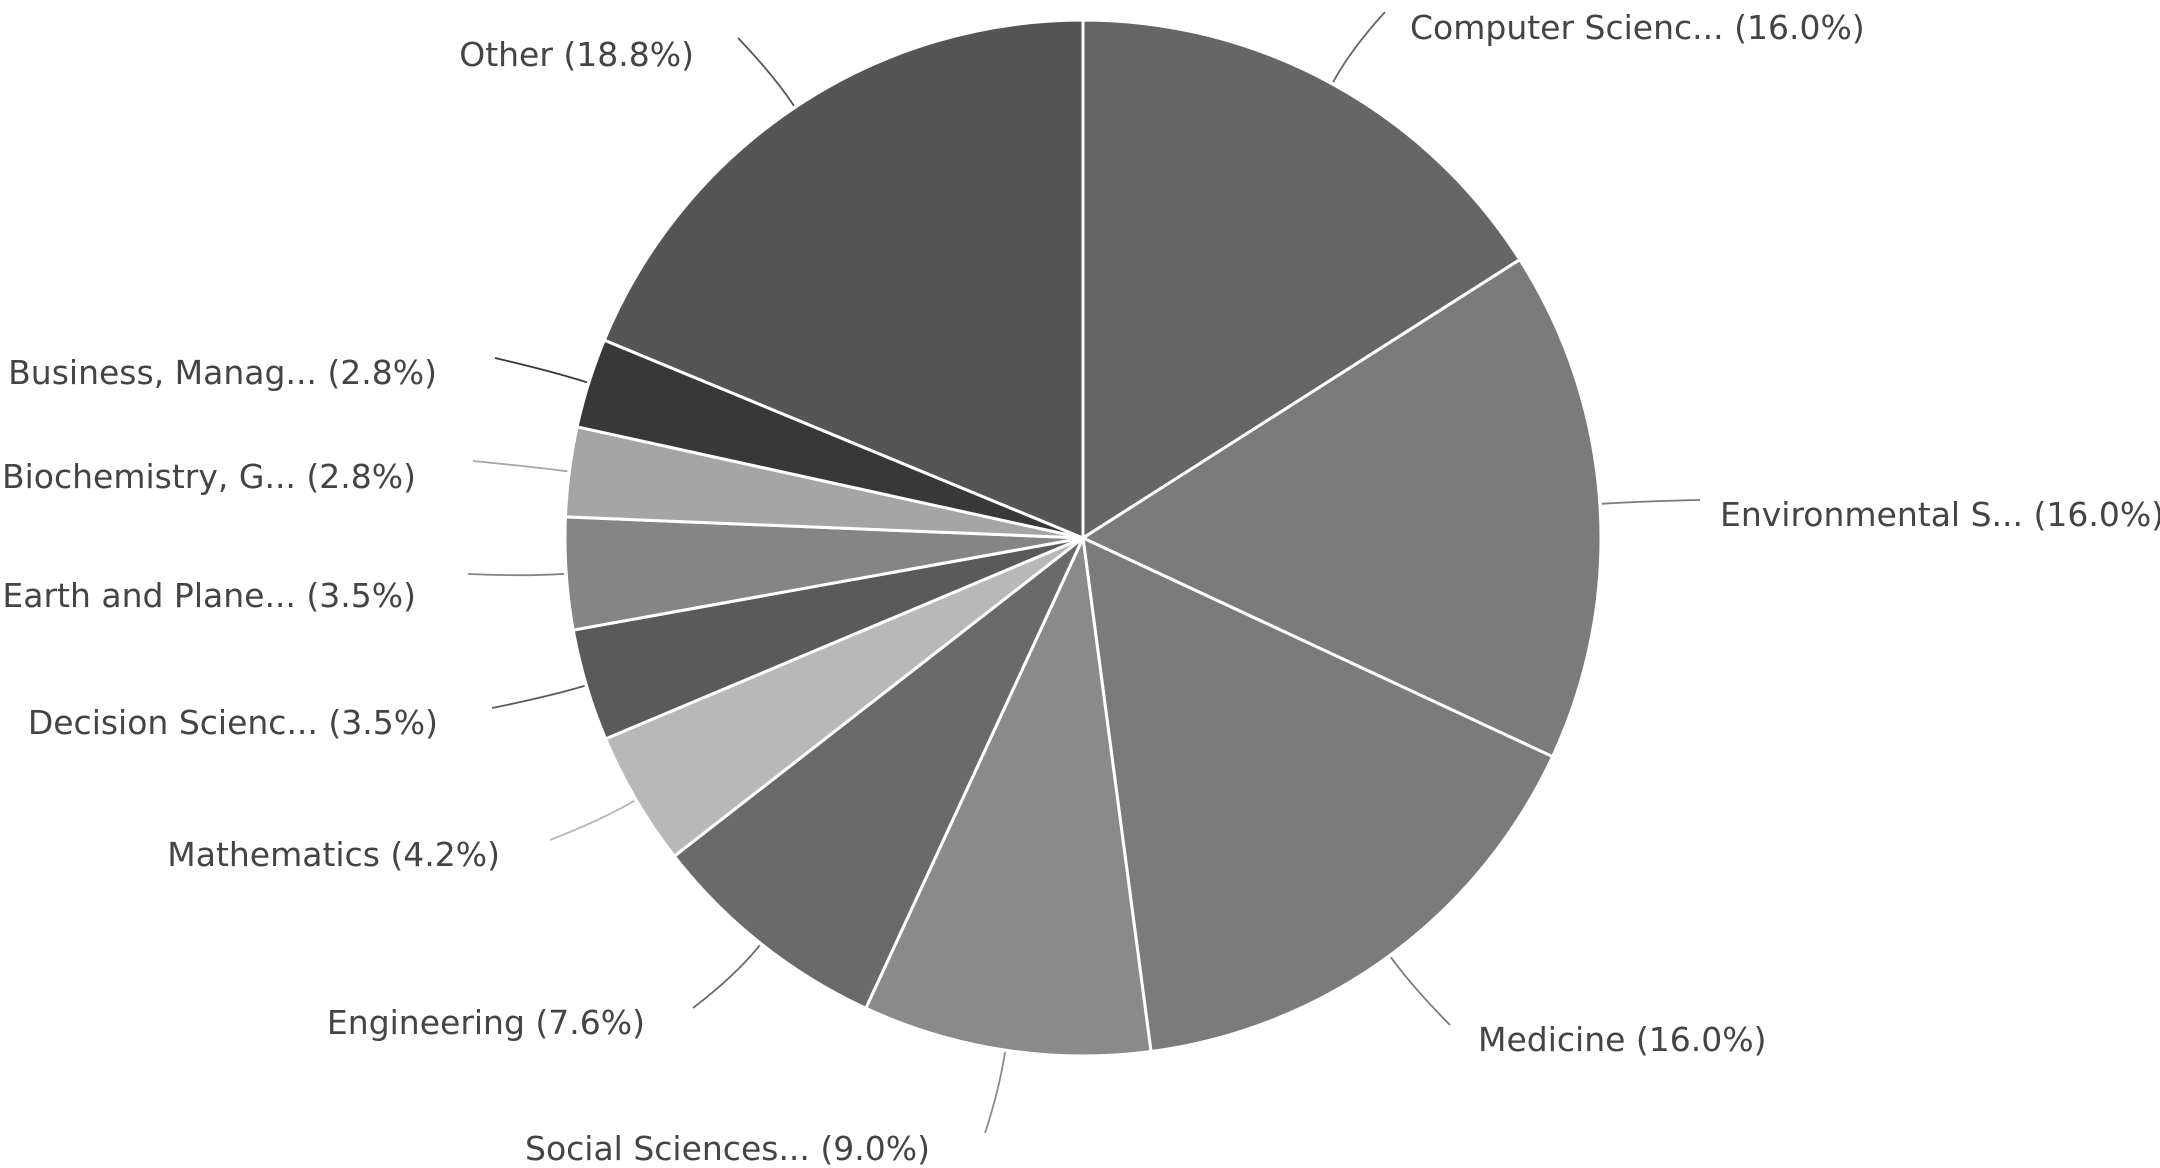 The width and height of the screenshot is (2160, 1168). Describe the element at coordinates (233, 722) in the screenshot. I see `slice-label: Decision Scienc... (3.5%)` at that location.